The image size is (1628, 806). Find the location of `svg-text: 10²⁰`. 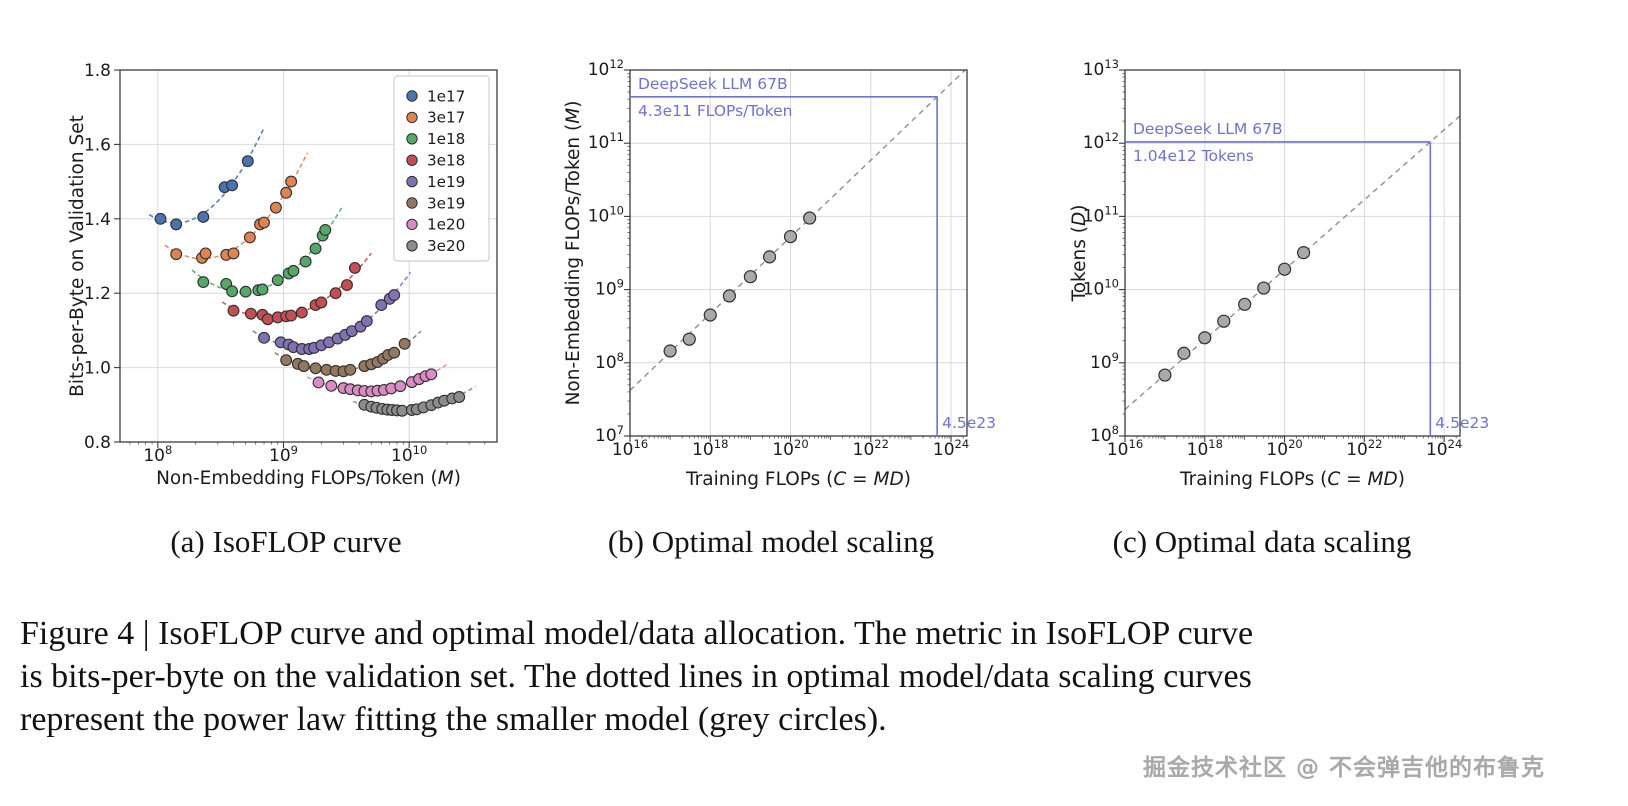

svg-text: 10²⁰ is located at coordinates (790, 448).